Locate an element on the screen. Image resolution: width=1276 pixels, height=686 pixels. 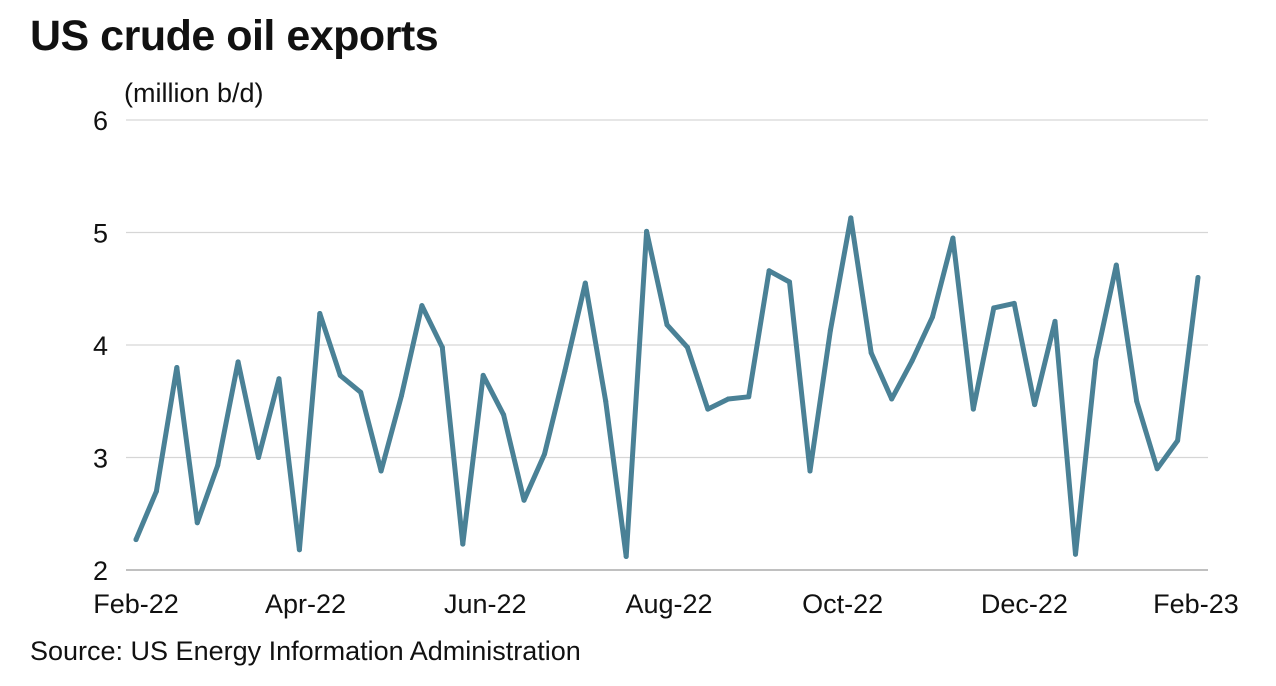
x-tick-label: Apr-22 is located at coordinates (305, 604).